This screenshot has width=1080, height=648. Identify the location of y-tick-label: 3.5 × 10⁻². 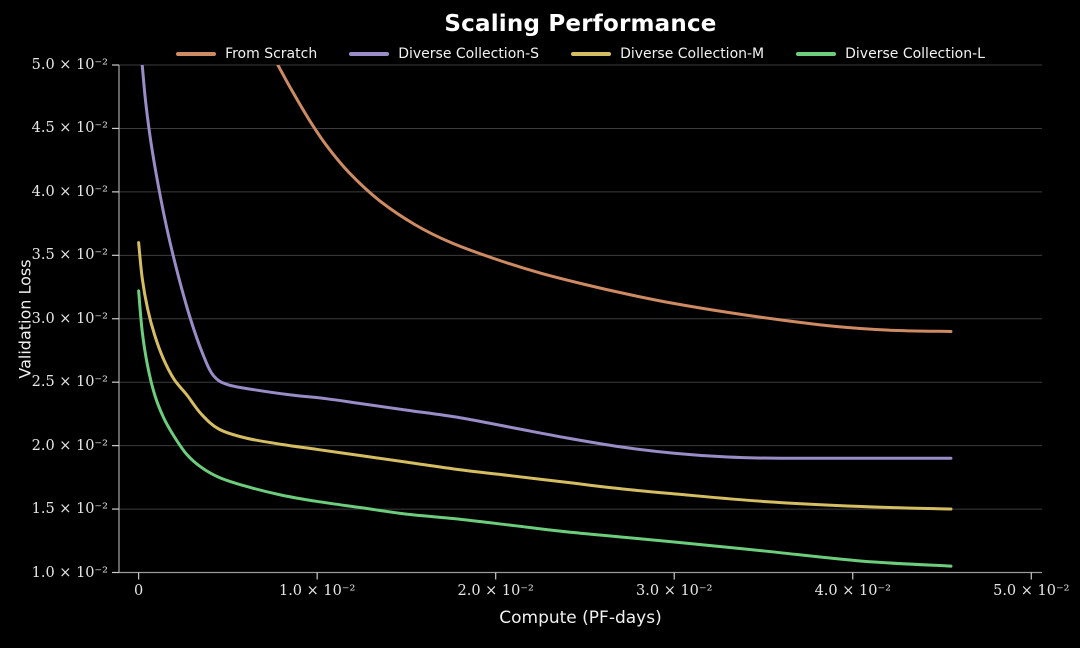
(69, 255).